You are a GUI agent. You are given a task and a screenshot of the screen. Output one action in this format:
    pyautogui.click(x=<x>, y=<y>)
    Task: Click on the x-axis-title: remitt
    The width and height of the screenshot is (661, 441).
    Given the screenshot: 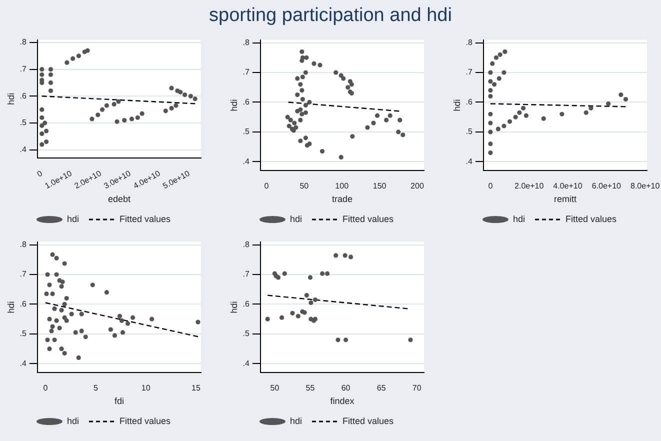 What is the action you would take?
    pyautogui.click(x=565, y=199)
    